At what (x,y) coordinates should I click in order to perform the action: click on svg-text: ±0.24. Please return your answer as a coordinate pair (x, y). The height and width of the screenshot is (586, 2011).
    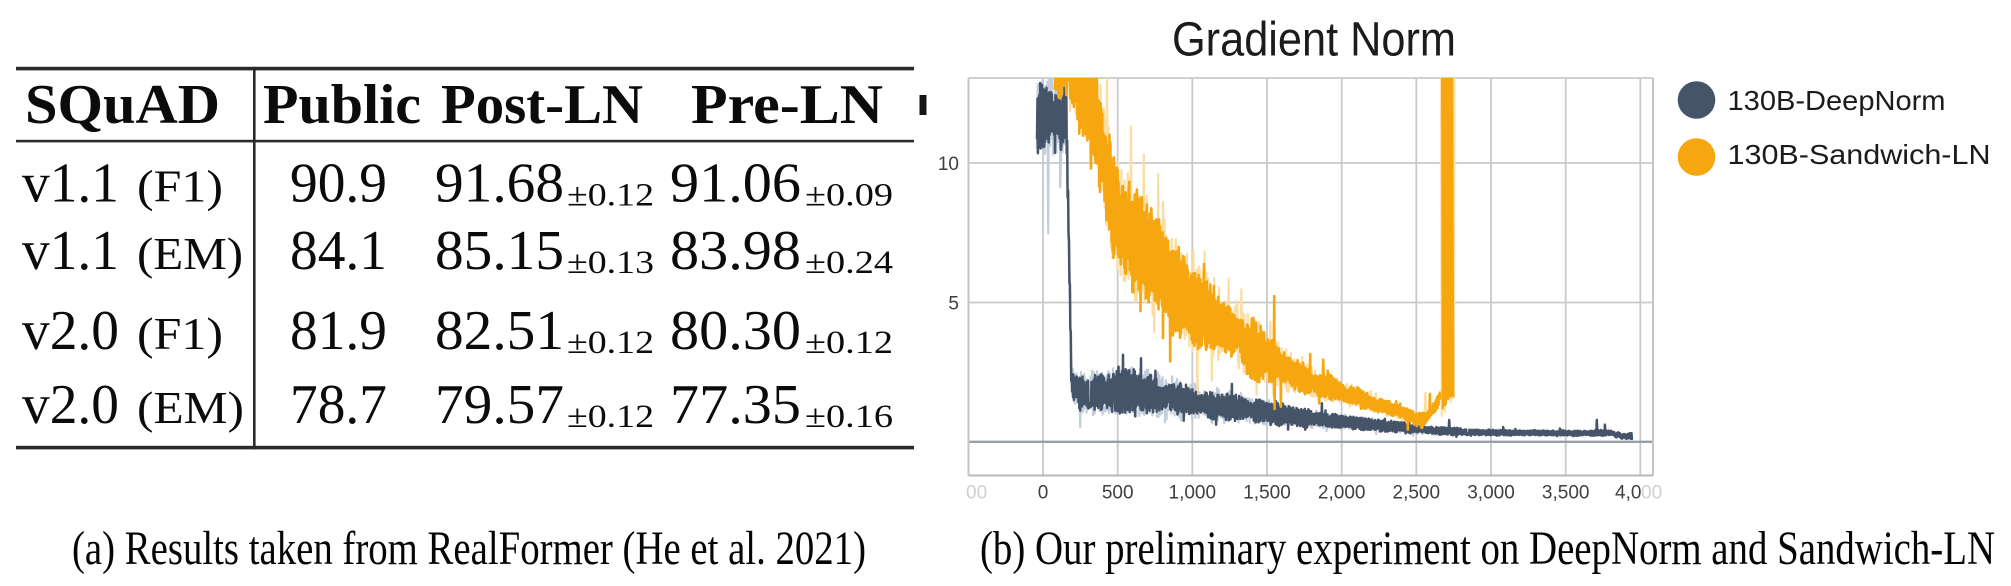
    Looking at the image, I should click on (849, 263).